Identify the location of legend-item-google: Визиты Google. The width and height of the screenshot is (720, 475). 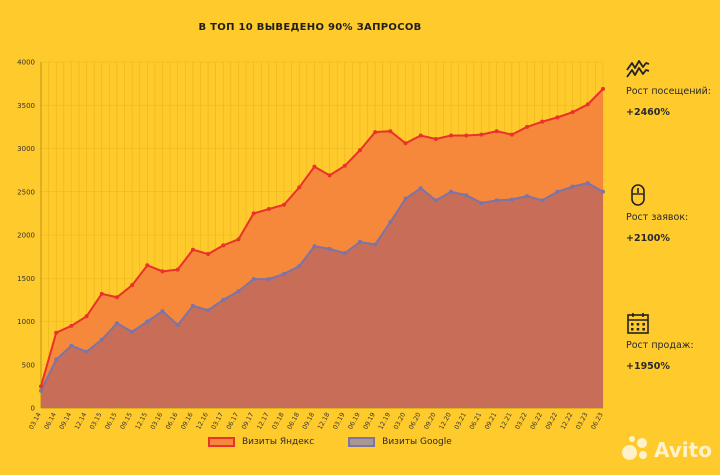
(400, 442).